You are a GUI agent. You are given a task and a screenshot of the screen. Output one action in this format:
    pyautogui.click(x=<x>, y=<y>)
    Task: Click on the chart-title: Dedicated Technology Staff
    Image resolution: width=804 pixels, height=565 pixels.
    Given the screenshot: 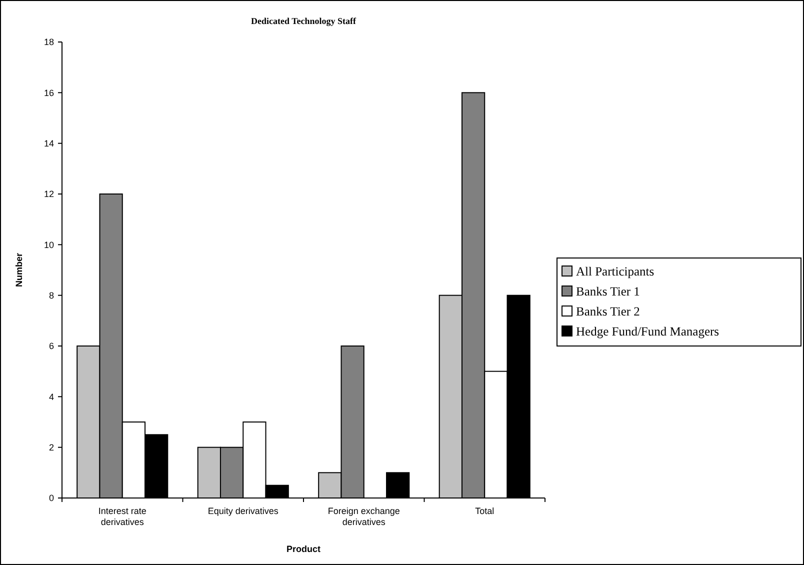 What is the action you would take?
    pyautogui.click(x=303, y=21)
    